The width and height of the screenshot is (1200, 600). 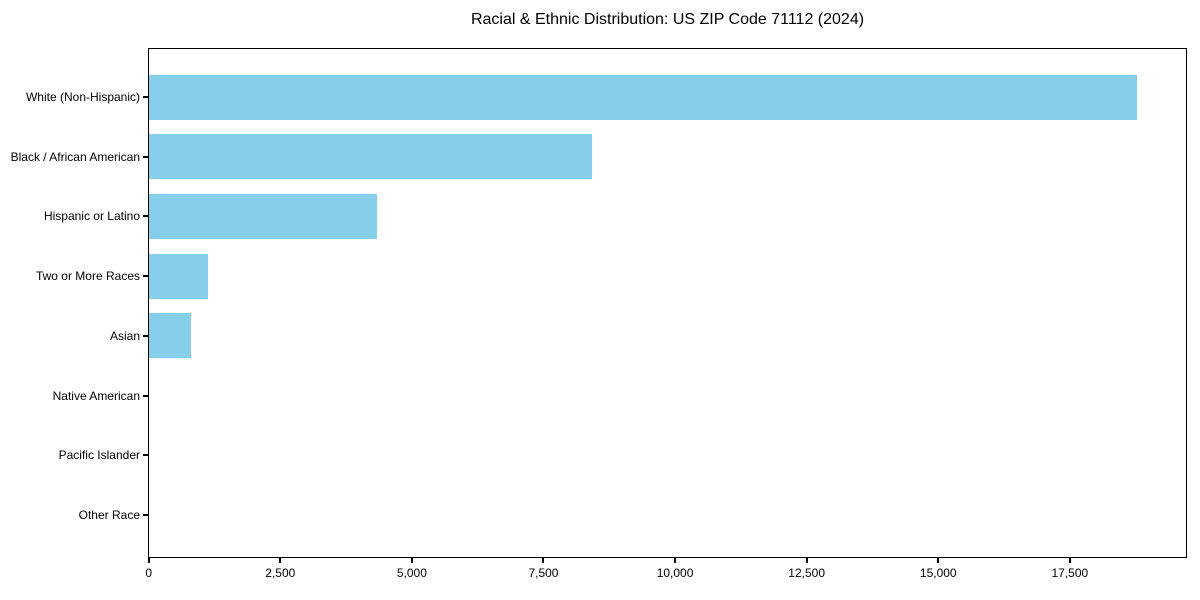 What do you see at coordinates (411, 573) in the screenshot?
I see `x-tick-label: 5,000` at bounding box center [411, 573].